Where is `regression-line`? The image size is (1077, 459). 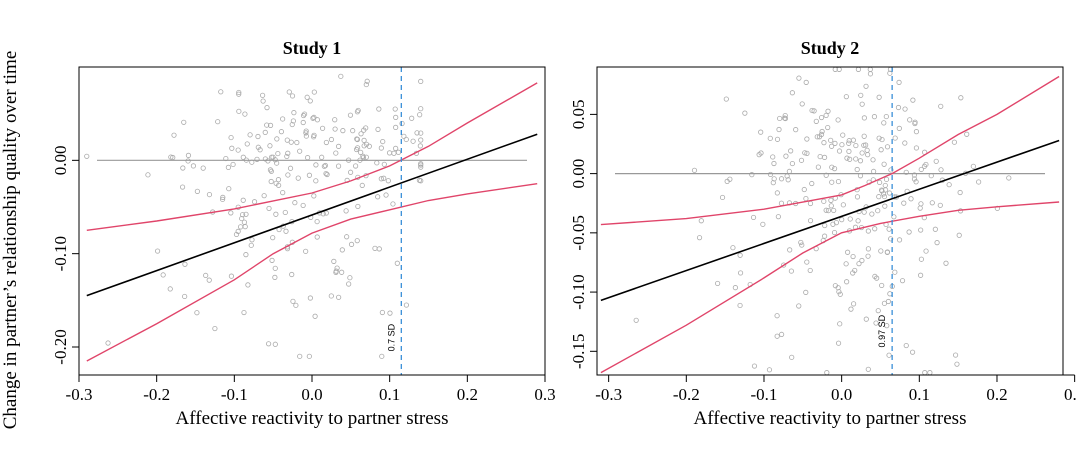
regression-line is located at coordinates (312, 215).